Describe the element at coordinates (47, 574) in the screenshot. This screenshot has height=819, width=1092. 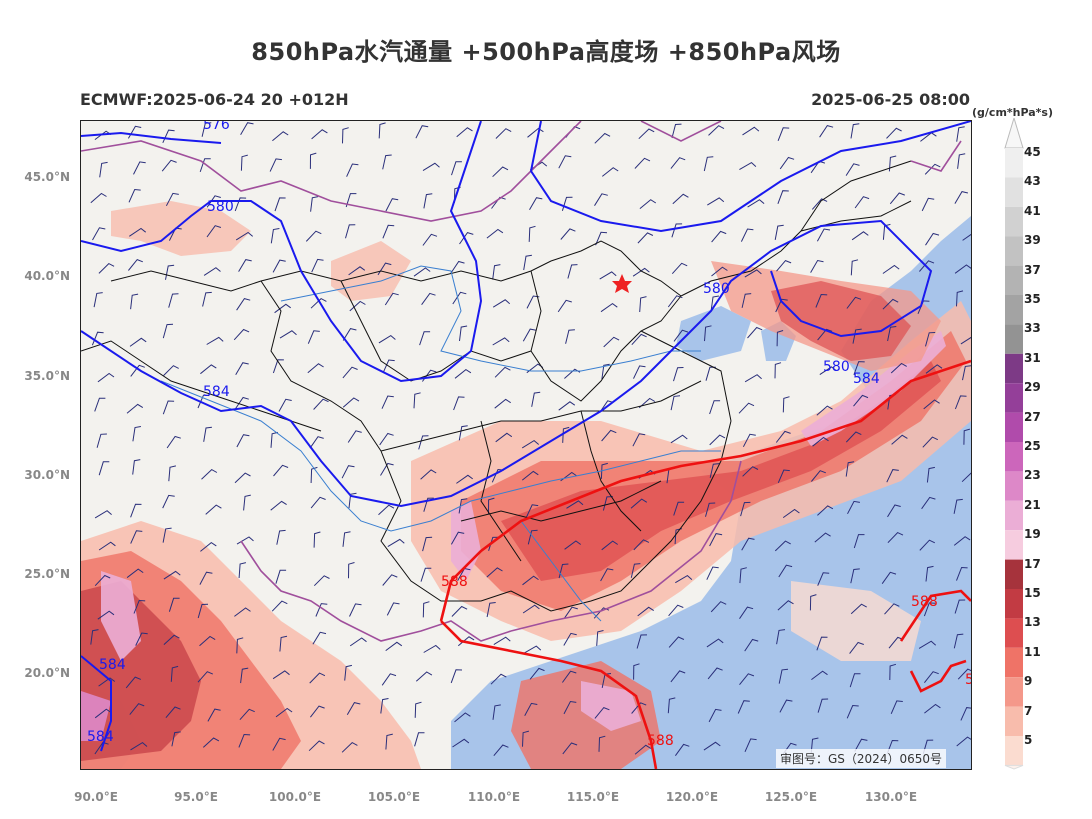
I see `lat-label-25: 25.0°N` at that location.